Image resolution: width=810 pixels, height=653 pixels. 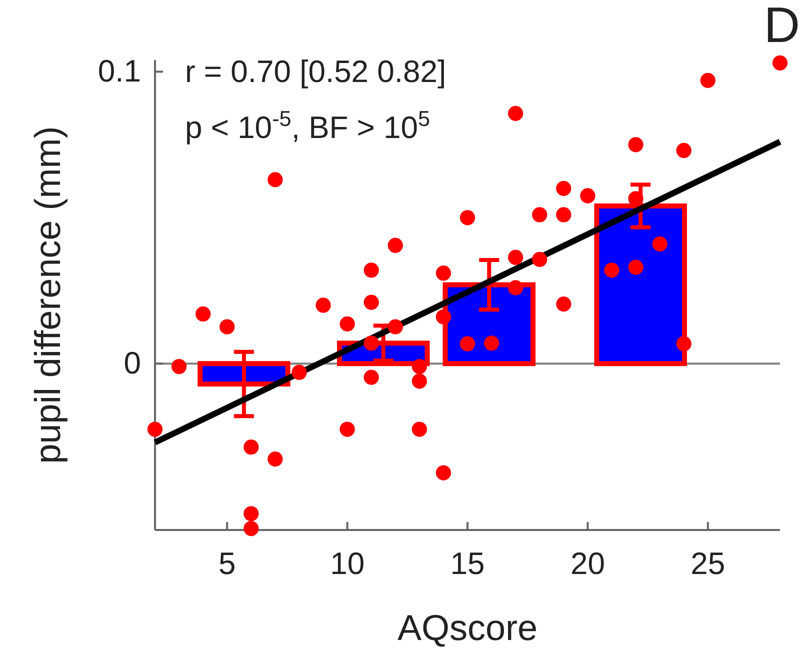 What do you see at coordinates (467, 564) in the screenshot?
I see `x-tick-label: 15` at bounding box center [467, 564].